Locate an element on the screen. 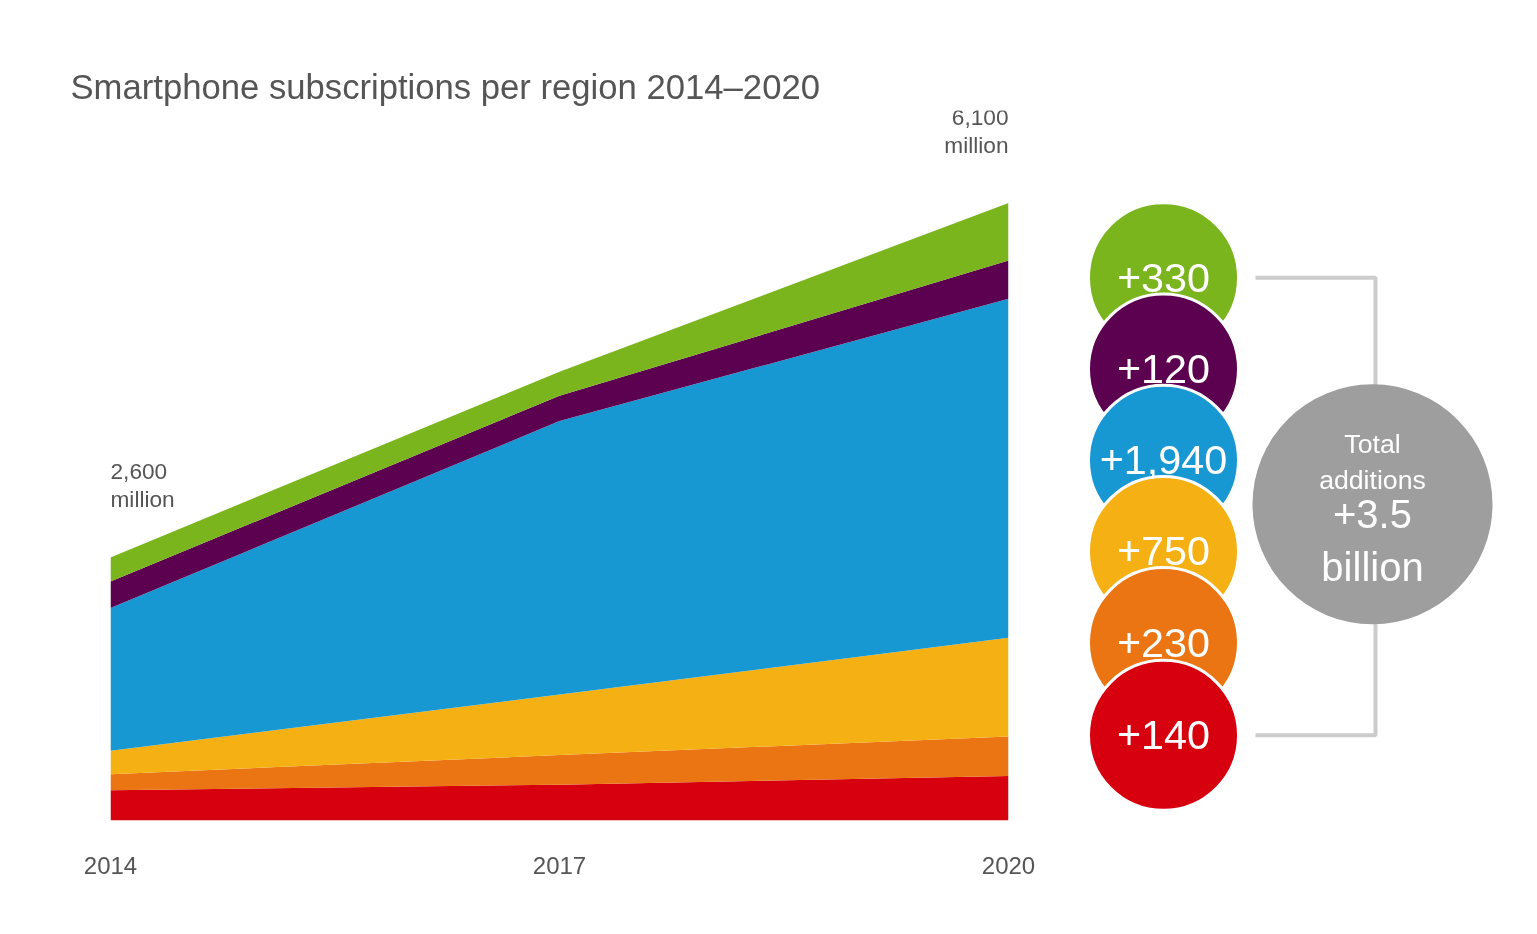  x-tick-label: 2014 is located at coordinates (110, 865).